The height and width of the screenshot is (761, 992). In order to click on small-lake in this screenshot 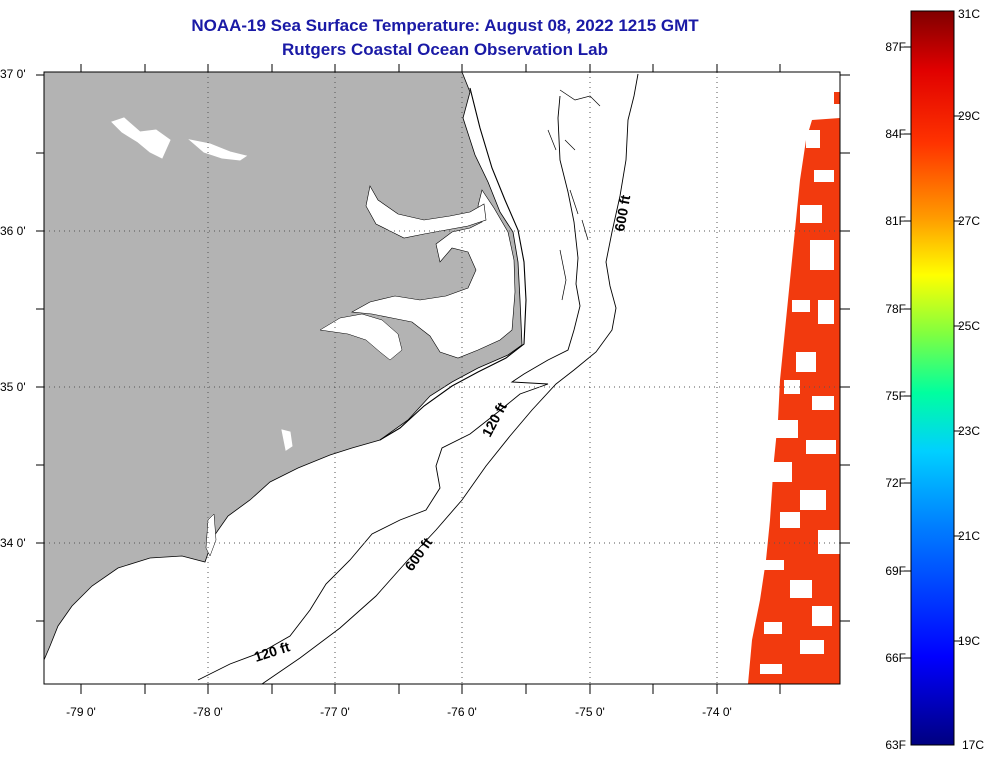, I will do `click(287, 440)`.